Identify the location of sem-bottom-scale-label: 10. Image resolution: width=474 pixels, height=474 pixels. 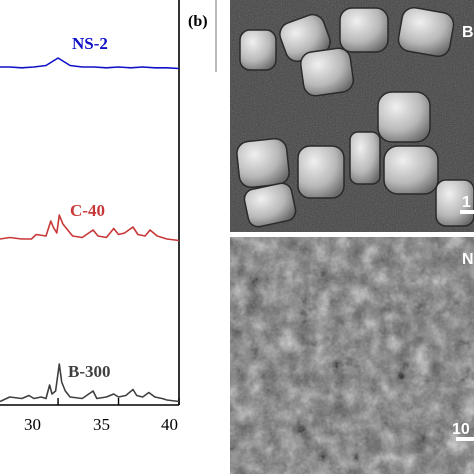
(461, 429).